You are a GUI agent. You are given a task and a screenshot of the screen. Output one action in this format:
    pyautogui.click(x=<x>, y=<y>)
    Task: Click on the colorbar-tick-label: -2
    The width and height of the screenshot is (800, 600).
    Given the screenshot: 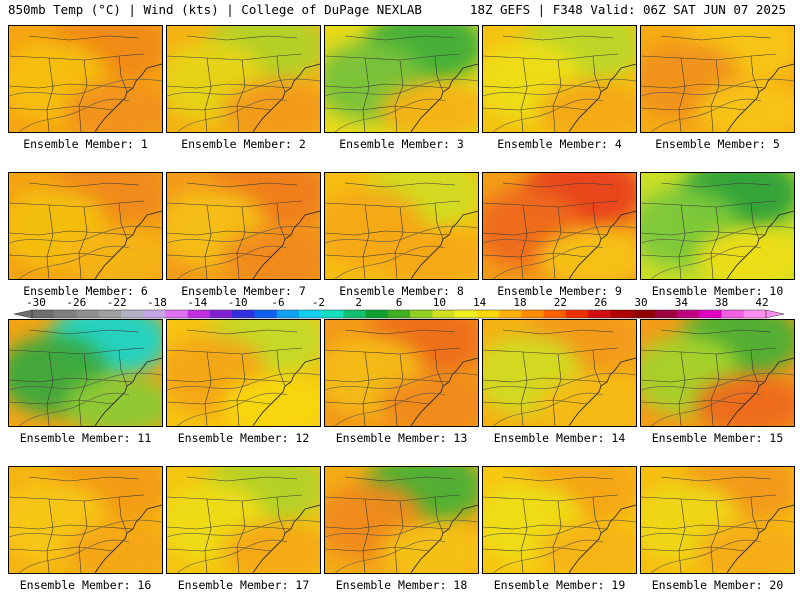 What is the action you would take?
    pyautogui.click(x=318, y=302)
    